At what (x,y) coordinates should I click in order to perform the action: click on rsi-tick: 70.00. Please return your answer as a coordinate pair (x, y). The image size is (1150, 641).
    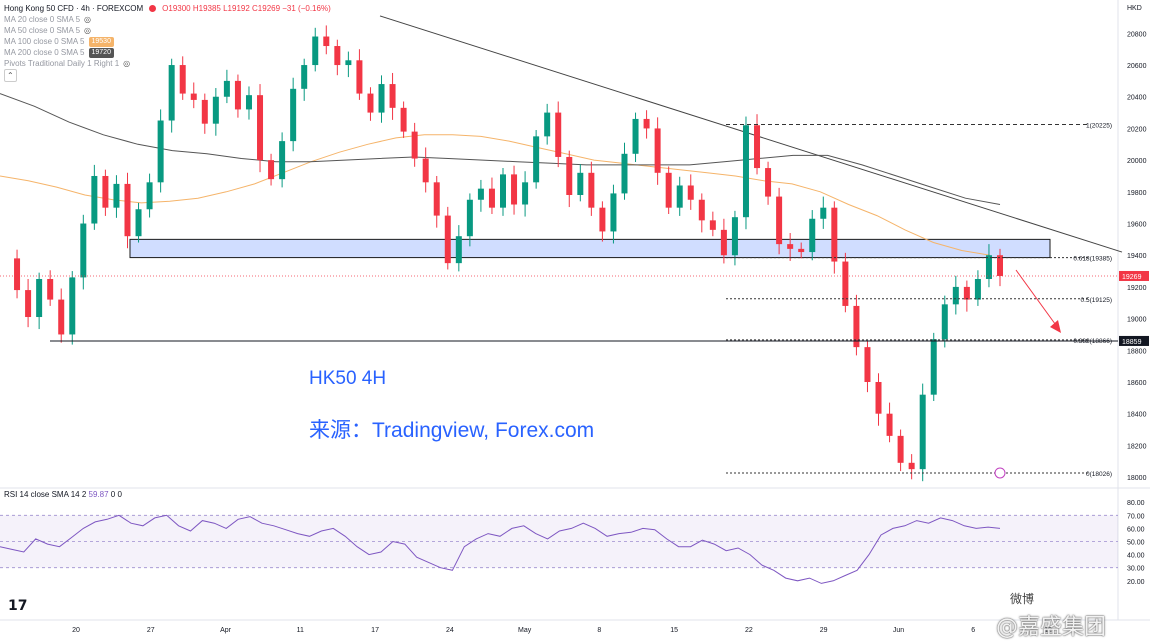
    Looking at the image, I should click on (1136, 516).